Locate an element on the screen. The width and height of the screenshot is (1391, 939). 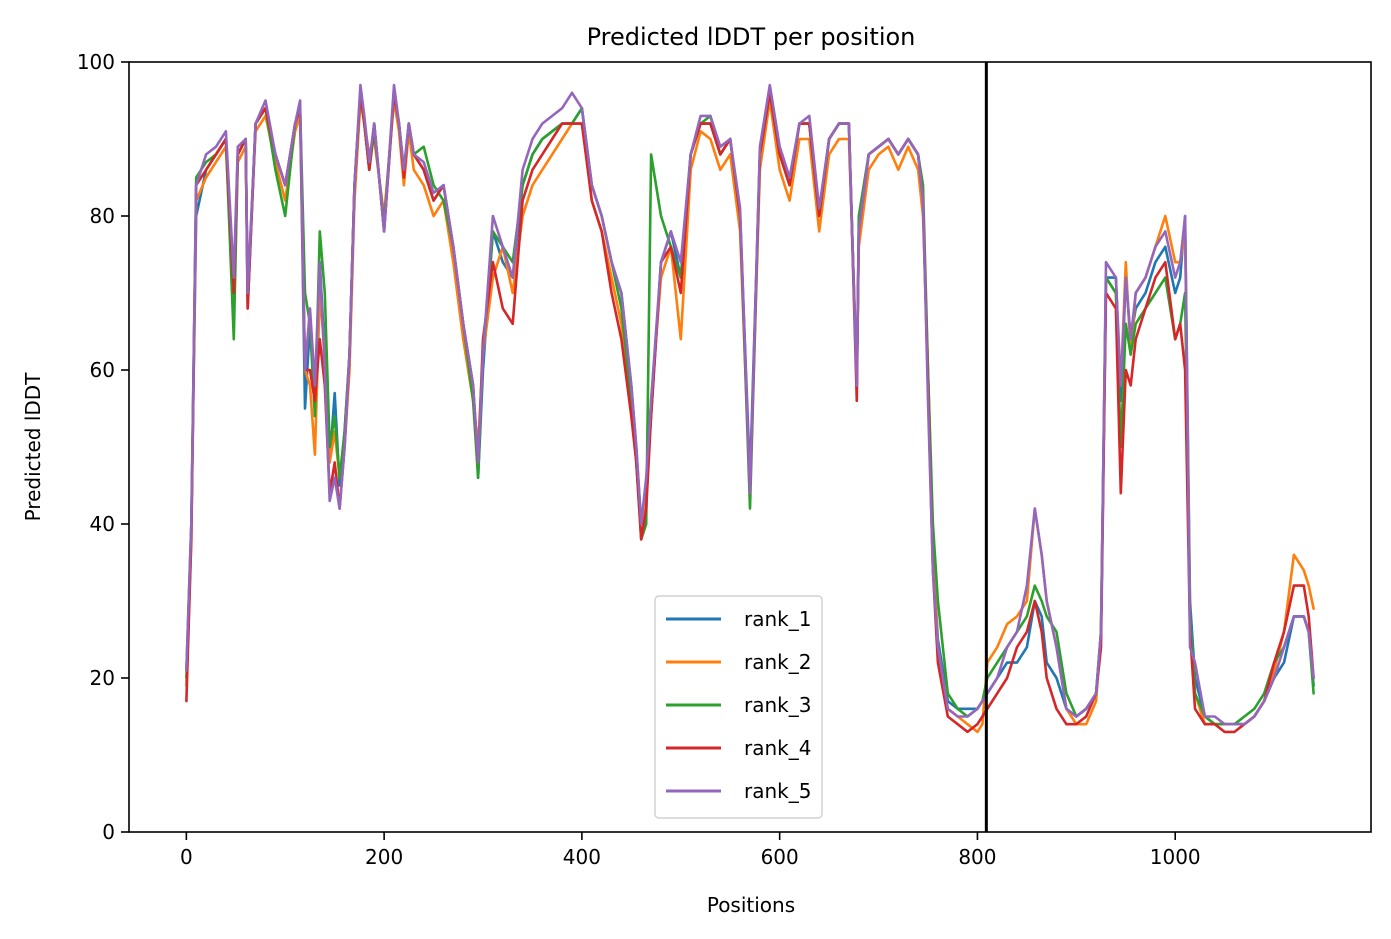
legend-label-rank-5: rank_5 is located at coordinates (777, 791).